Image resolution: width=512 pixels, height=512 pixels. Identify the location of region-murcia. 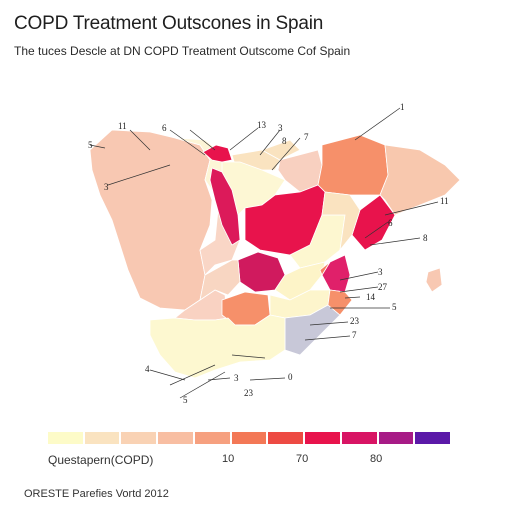
(312, 330).